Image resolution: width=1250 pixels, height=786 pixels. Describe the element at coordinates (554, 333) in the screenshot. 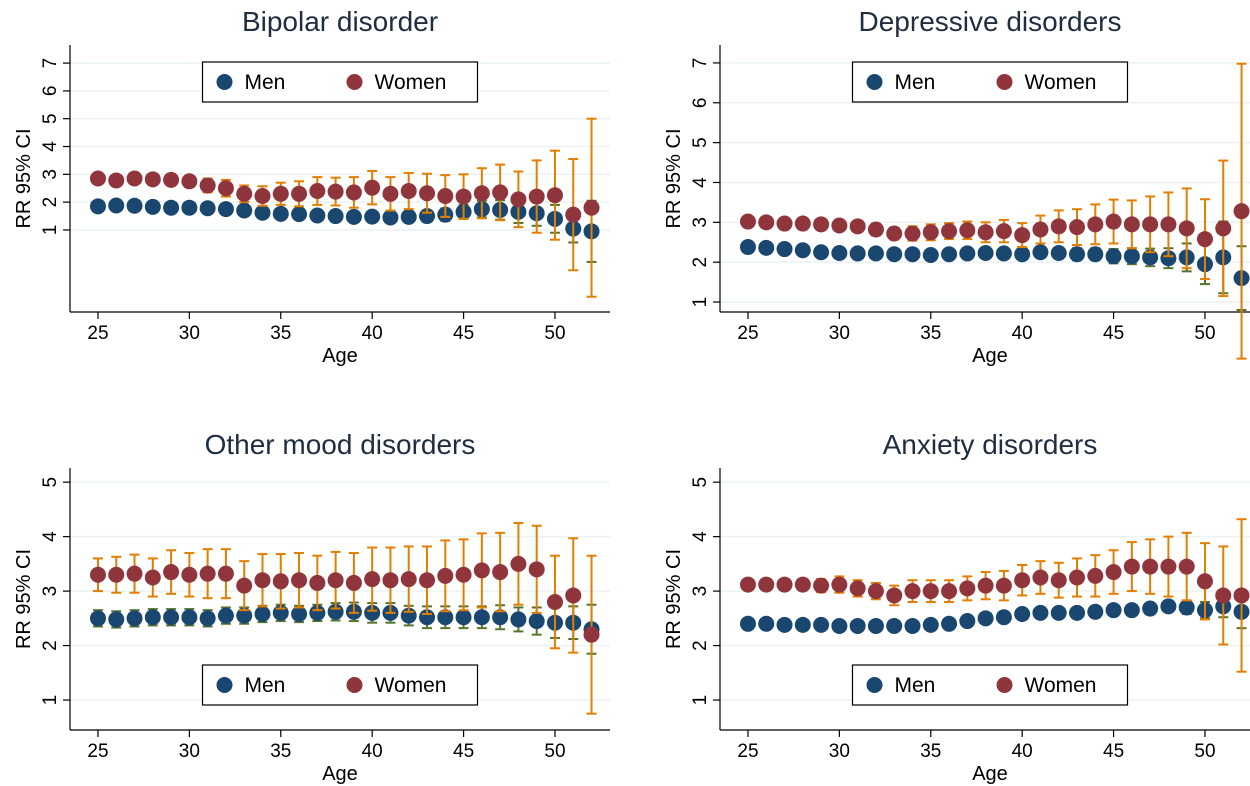

I see `x-tick-label: 50` at that location.